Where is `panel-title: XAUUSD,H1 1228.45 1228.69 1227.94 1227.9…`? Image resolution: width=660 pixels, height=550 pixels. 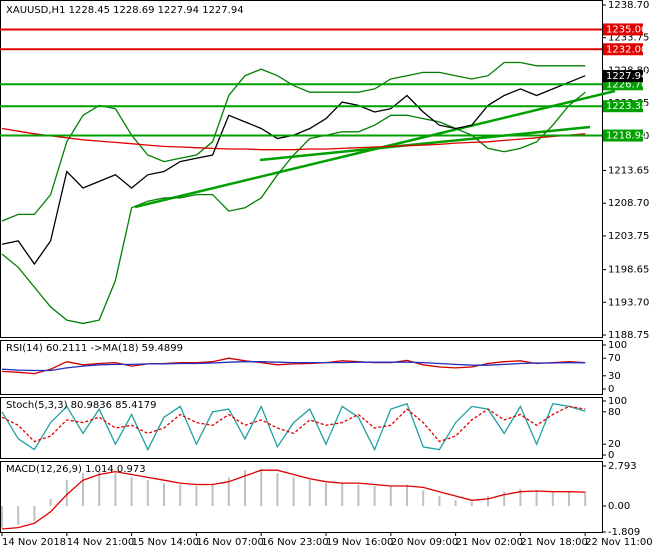 panel-title: XAUUSD,H1 1228.45 1228.69 1227.94 1227.9… is located at coordinates (125, 10).